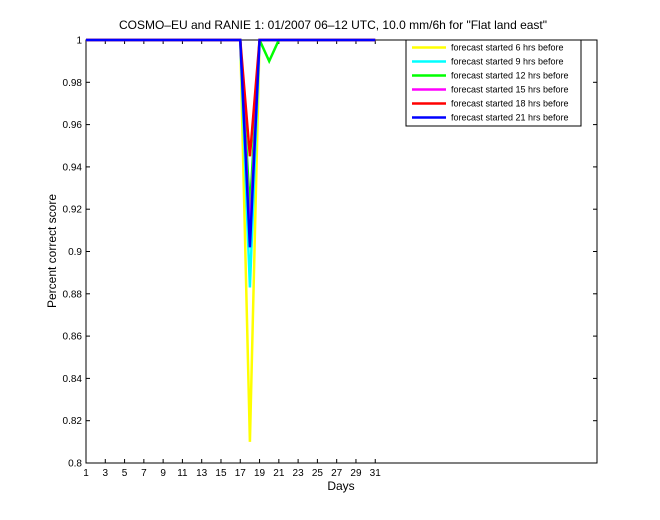 This screenshot has height=520, width=660. Describe the element at coordinates (144, 473) in the screenshot. I see `x-tick-label: 7` at that location.